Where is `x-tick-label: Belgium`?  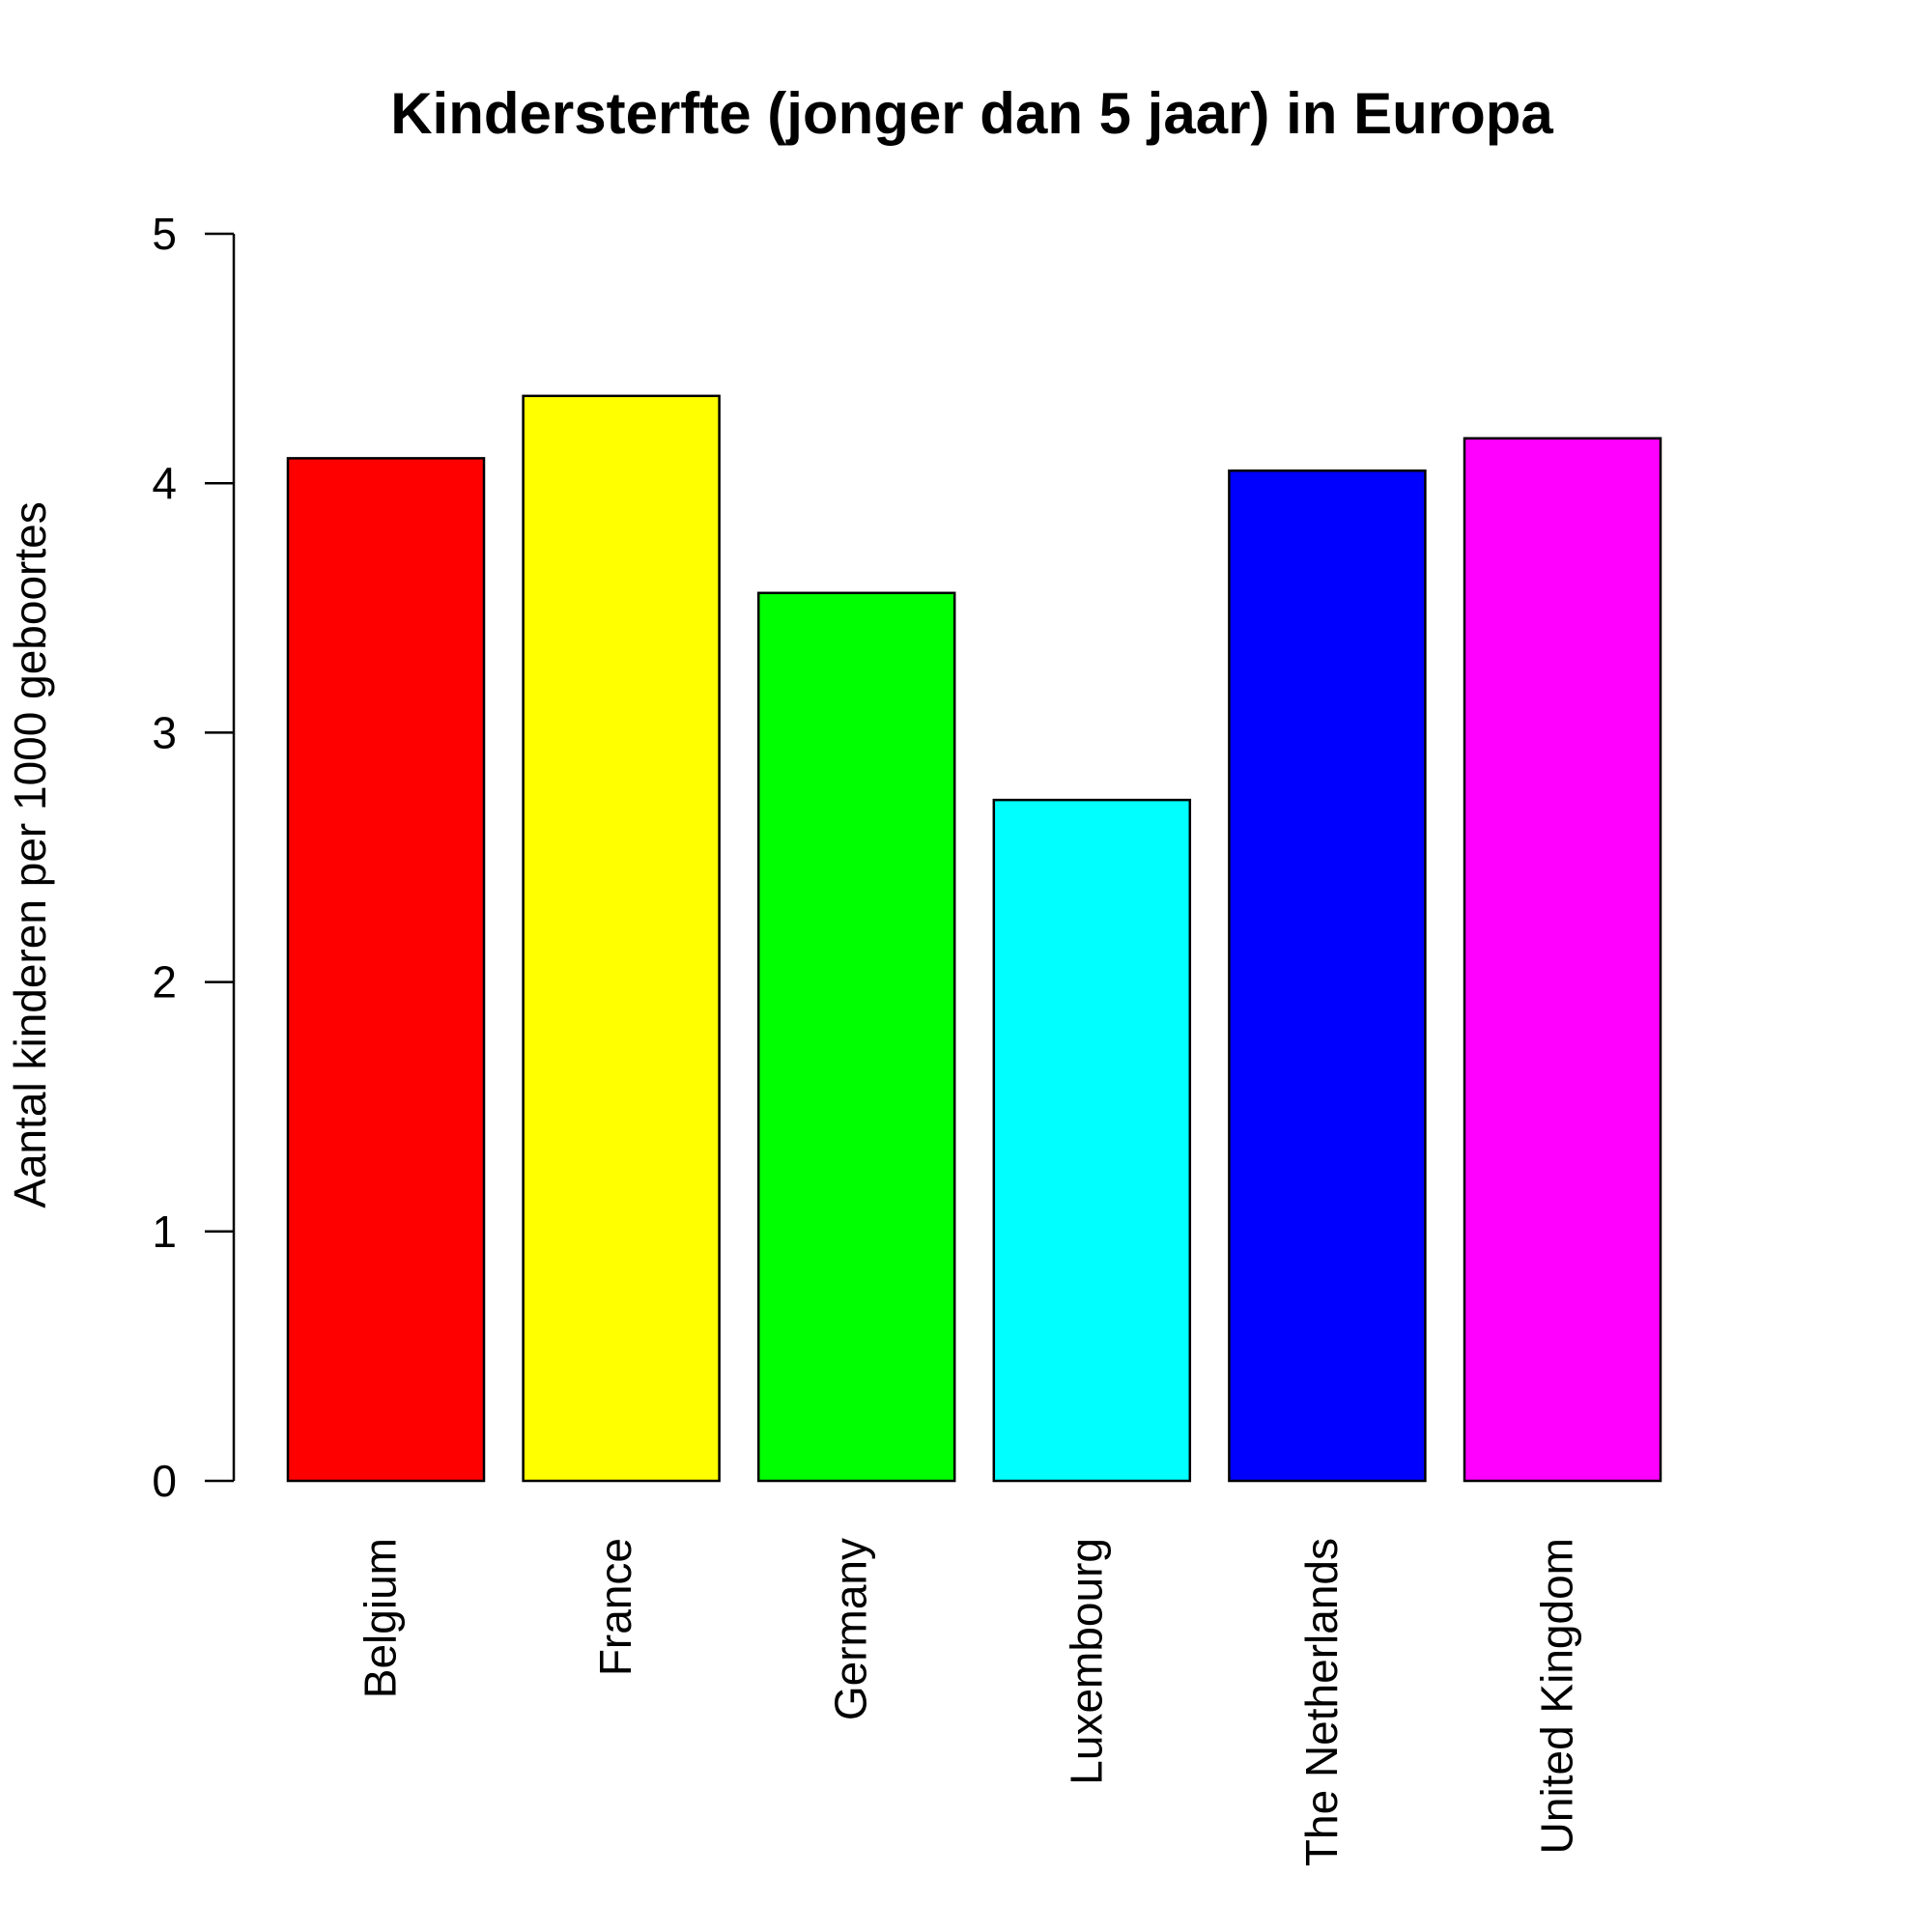
x-tick-label: Belgium is located at coordinates (380, 1618).